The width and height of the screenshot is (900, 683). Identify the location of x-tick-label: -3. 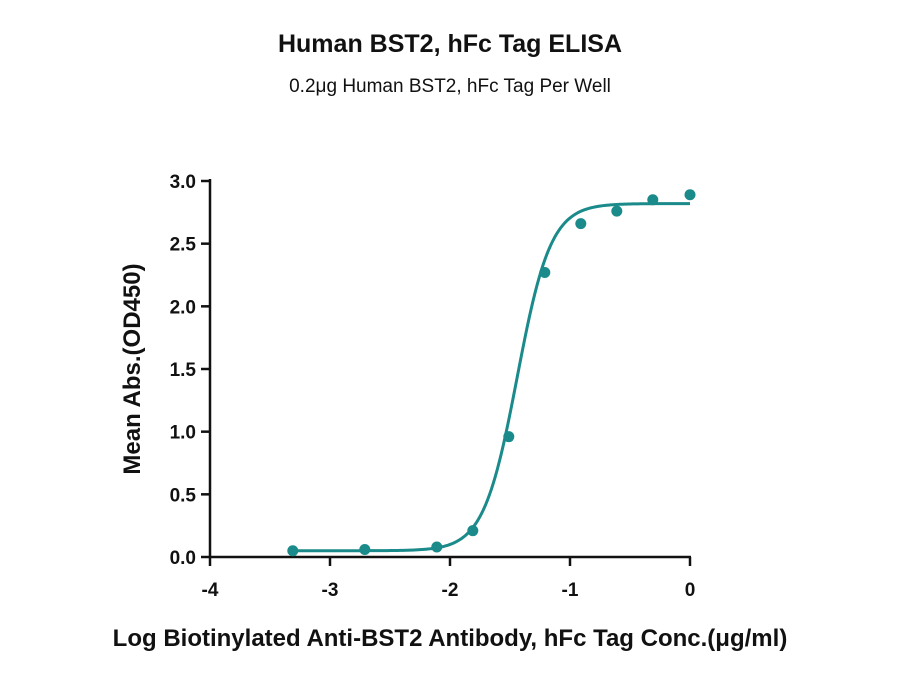
(330, 590).